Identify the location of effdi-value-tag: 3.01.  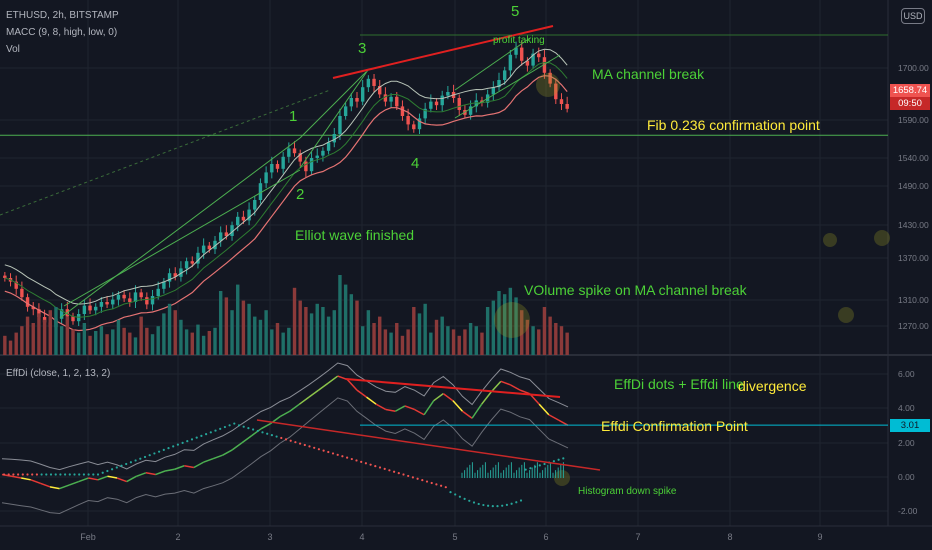
(910, 425).